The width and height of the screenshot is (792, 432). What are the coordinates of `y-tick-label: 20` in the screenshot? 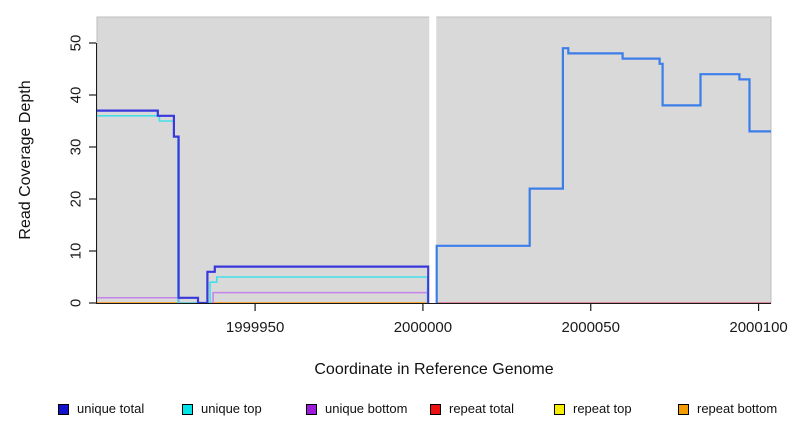 It's located at (76, 199).